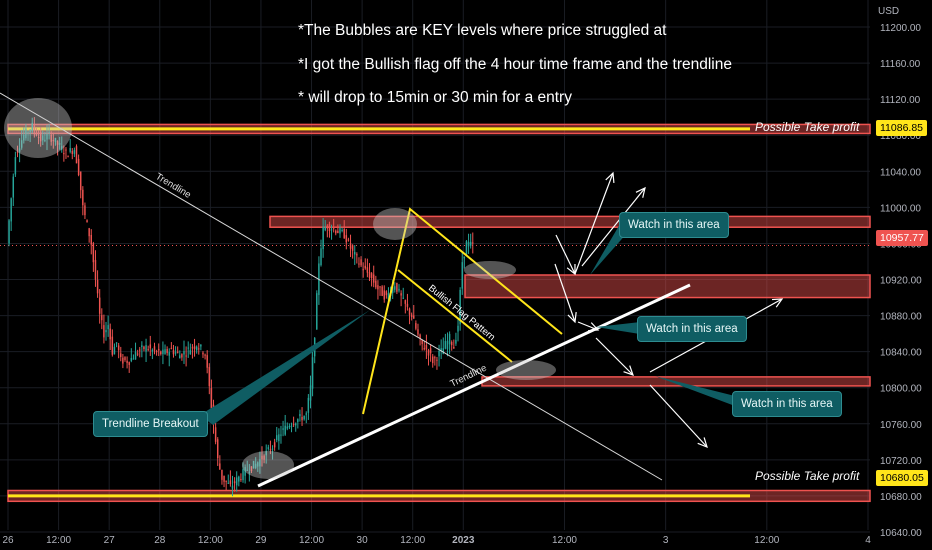 The height and width of the screenshot is (550, 932). I want to click on price-tick-label: 10680.00, so click(901, 497).